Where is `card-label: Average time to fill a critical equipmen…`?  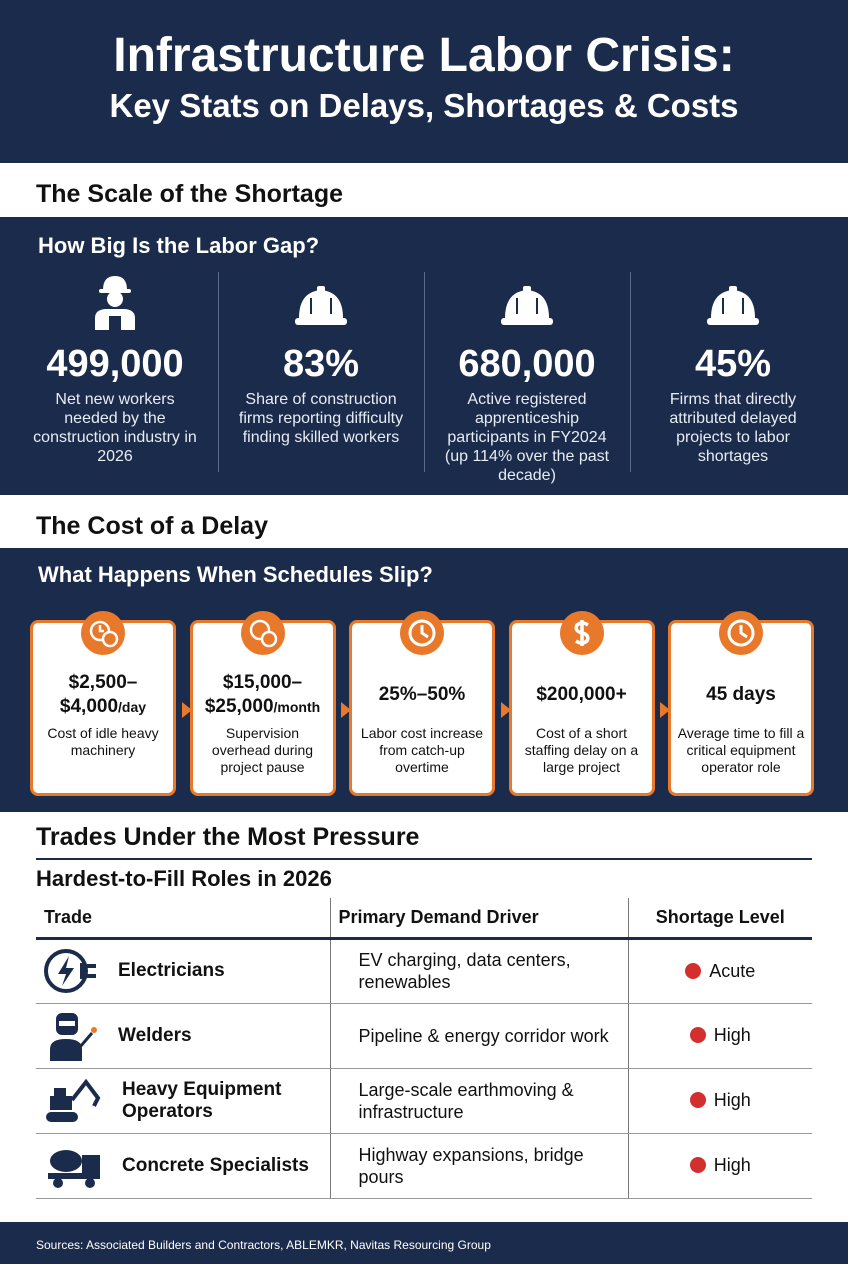 card-label: Average time to fill a critical equipmen… is located at coordinates (741, 750).